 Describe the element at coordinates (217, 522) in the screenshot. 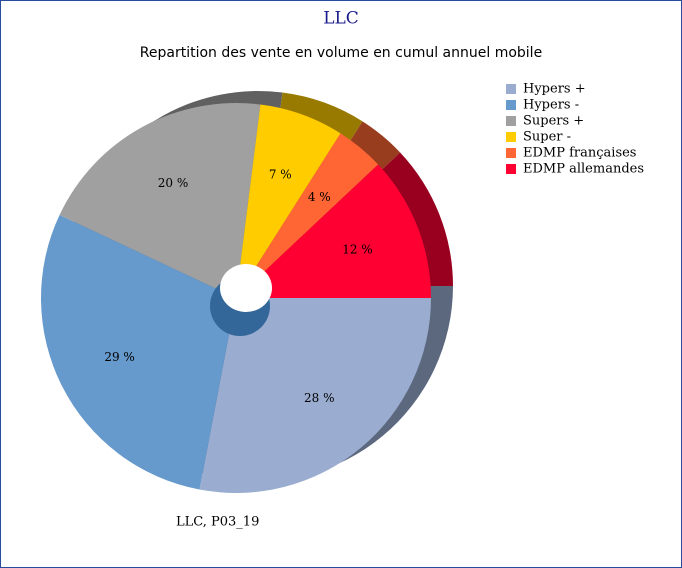

I see `footnote: LLC, P03_19` at that location.